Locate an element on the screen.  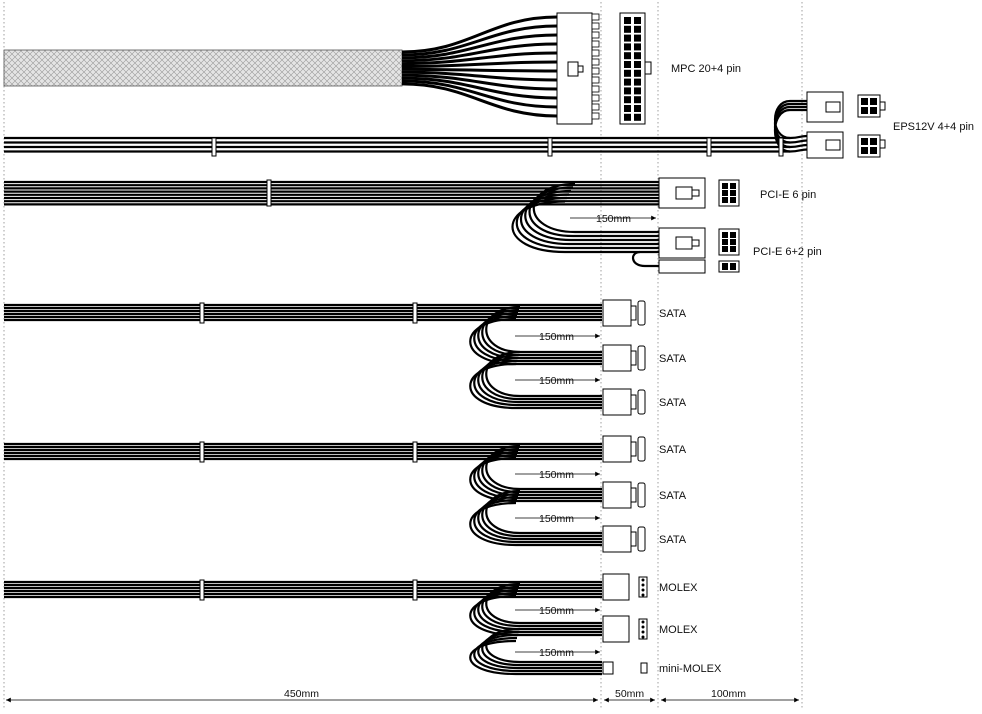
mesh-sleeve is located at coordinates (203, 68).